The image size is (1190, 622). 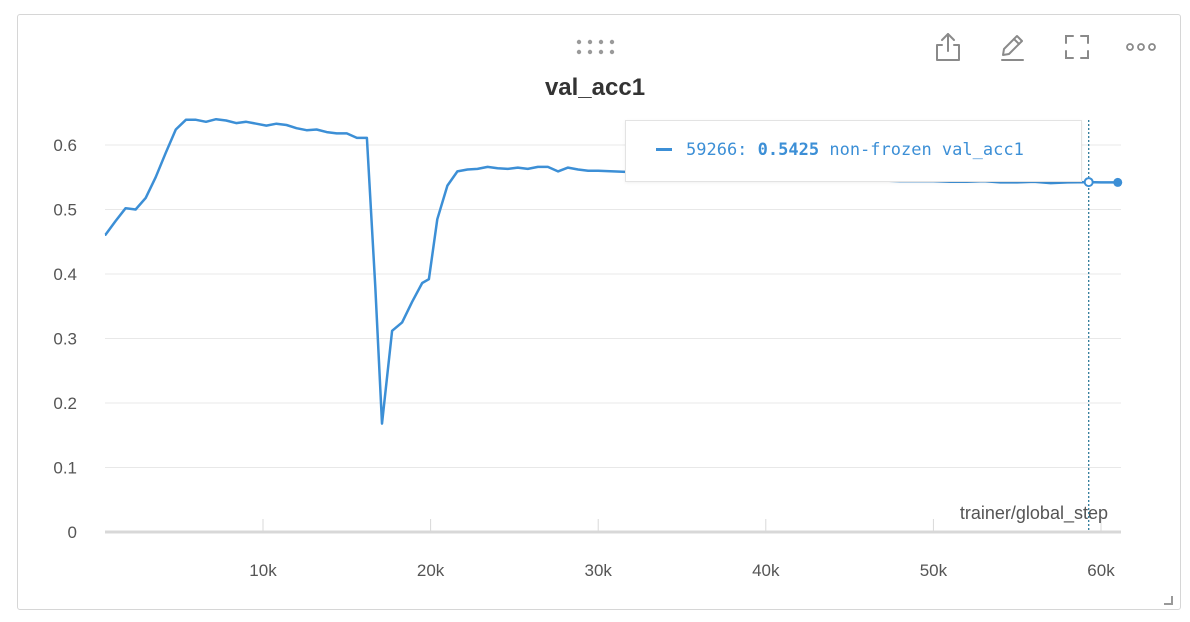 What do you see at coordinates (1088, 182) in the screenshot?
I see `hover-point` at bounding box center [1088, 182].